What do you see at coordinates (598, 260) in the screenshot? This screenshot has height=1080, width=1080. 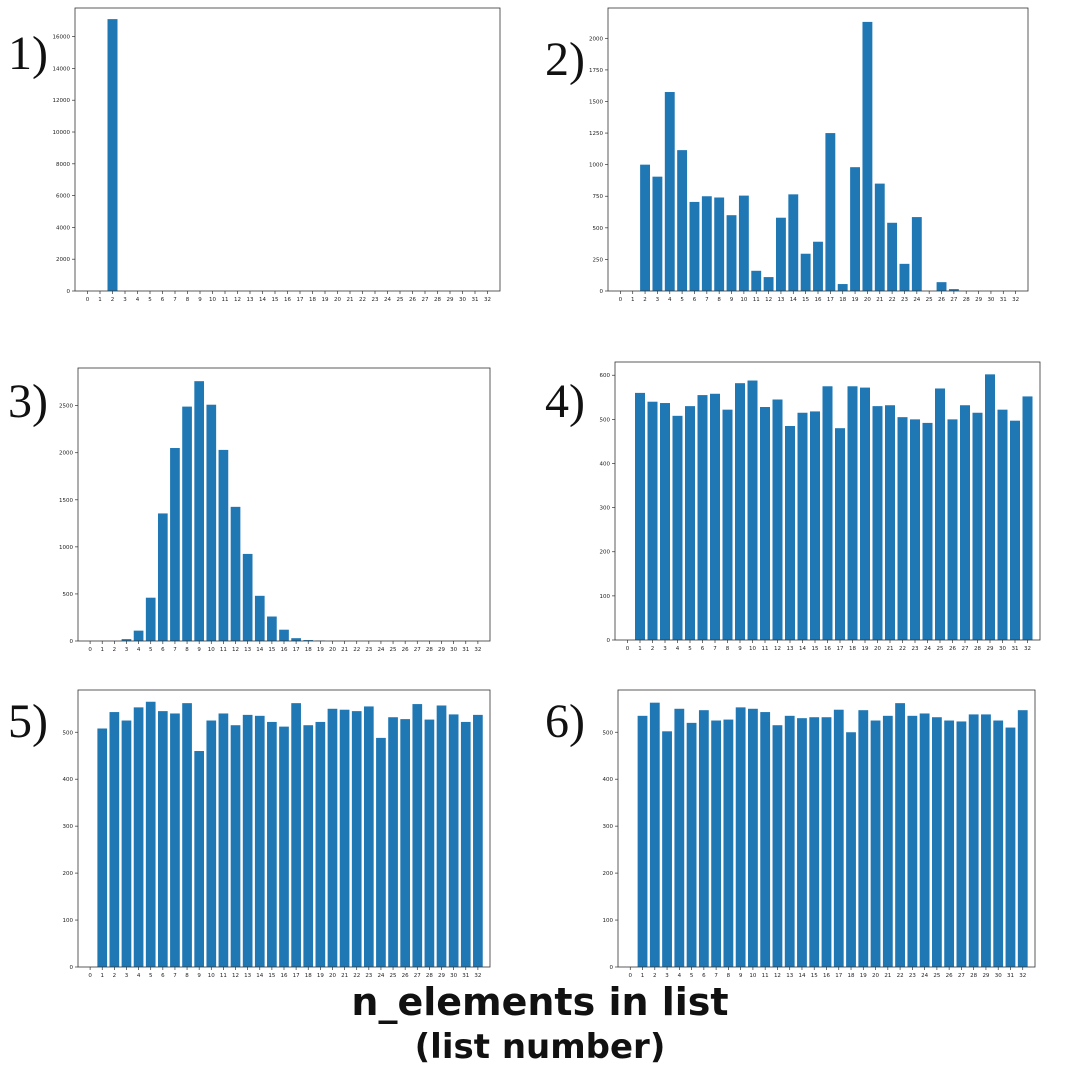 I see `y-tick-label: 250` at bounding box center [598, 260].